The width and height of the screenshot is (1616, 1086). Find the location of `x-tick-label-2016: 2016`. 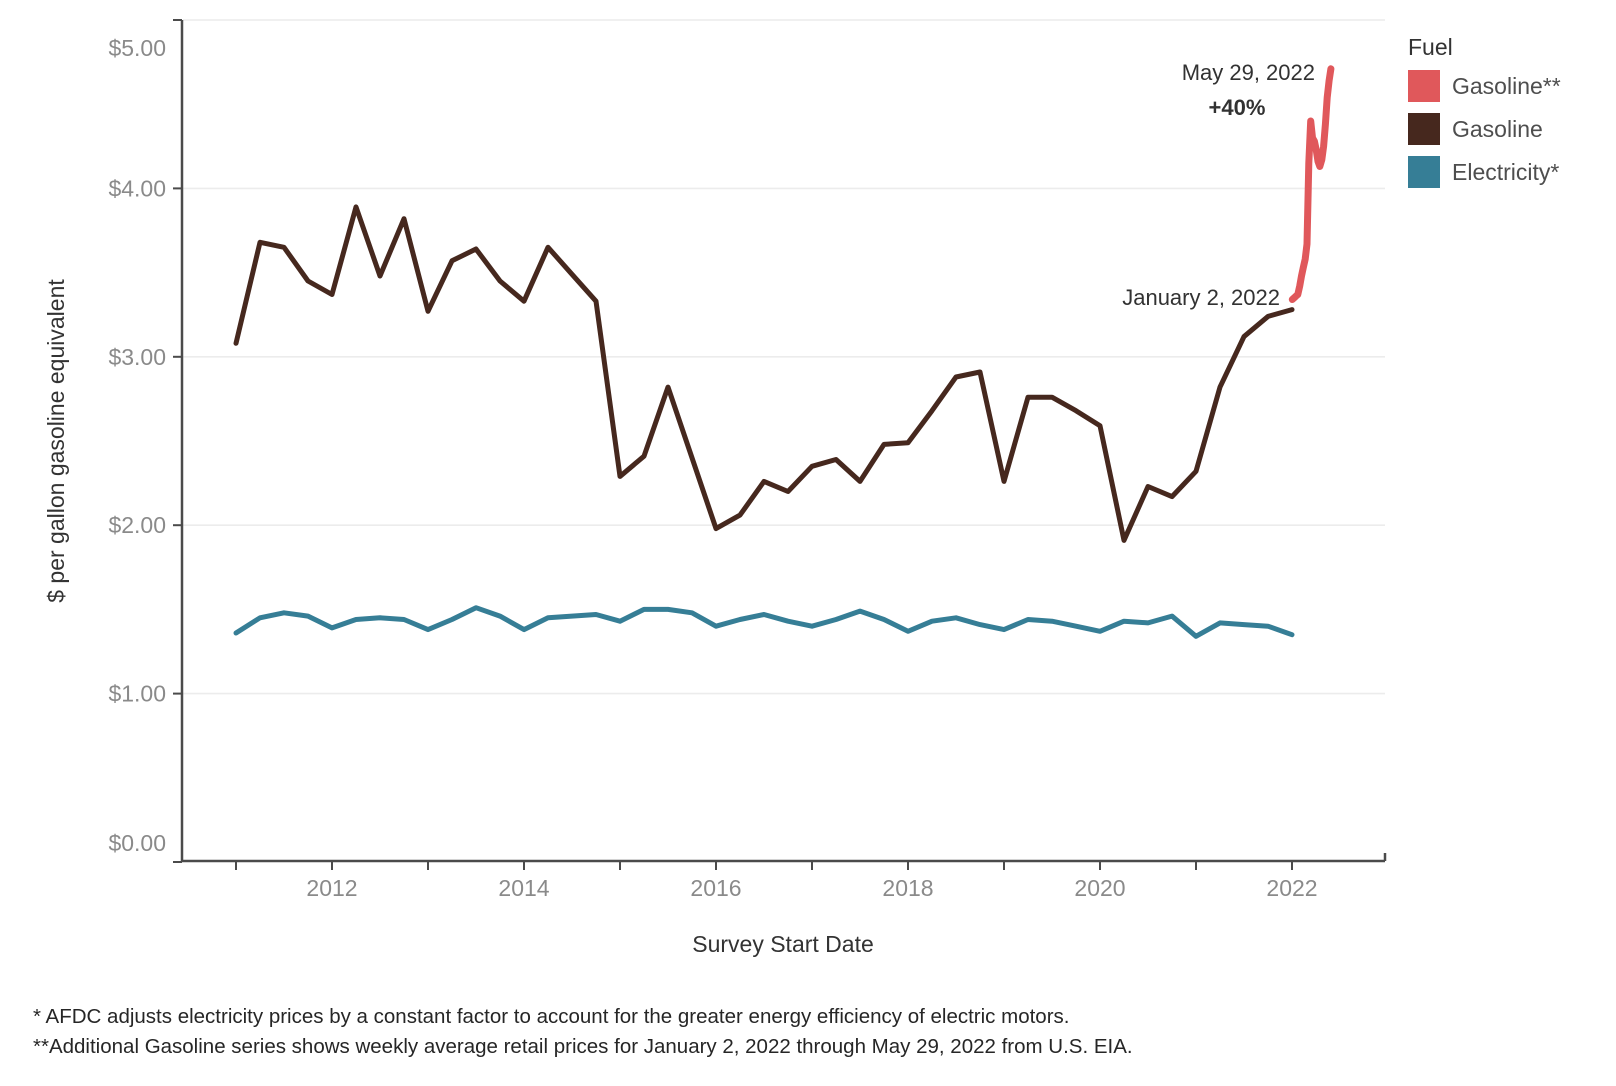

x-tick-label-2016: 2016 is located at coordinates (715, 888).